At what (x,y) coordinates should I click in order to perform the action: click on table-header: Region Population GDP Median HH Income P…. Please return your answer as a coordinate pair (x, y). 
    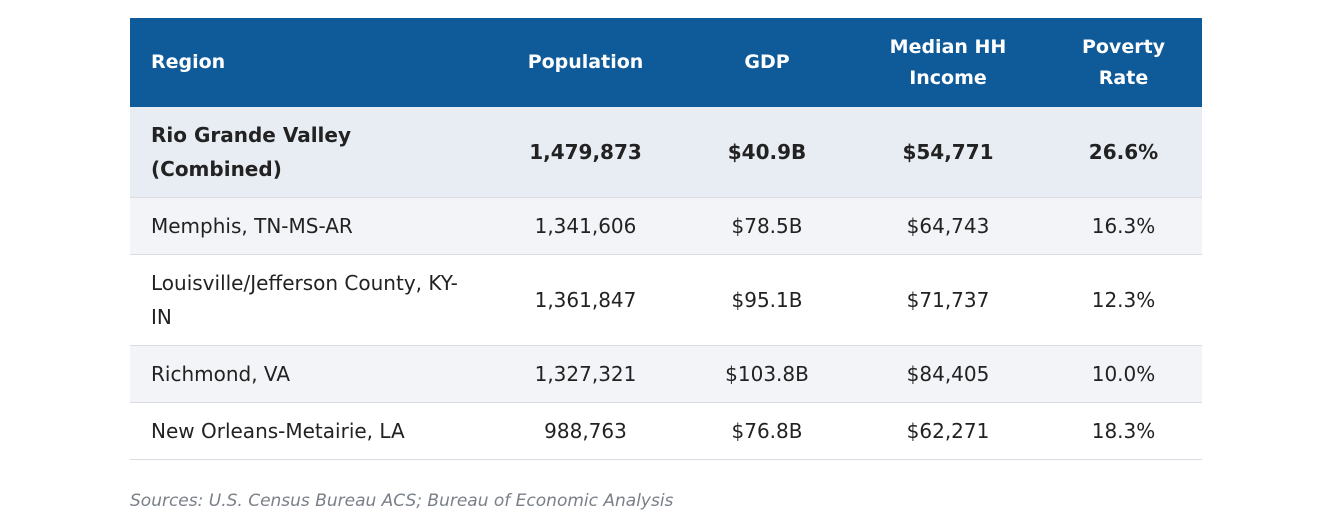
    Looking at the image, I should click on (666, 62).